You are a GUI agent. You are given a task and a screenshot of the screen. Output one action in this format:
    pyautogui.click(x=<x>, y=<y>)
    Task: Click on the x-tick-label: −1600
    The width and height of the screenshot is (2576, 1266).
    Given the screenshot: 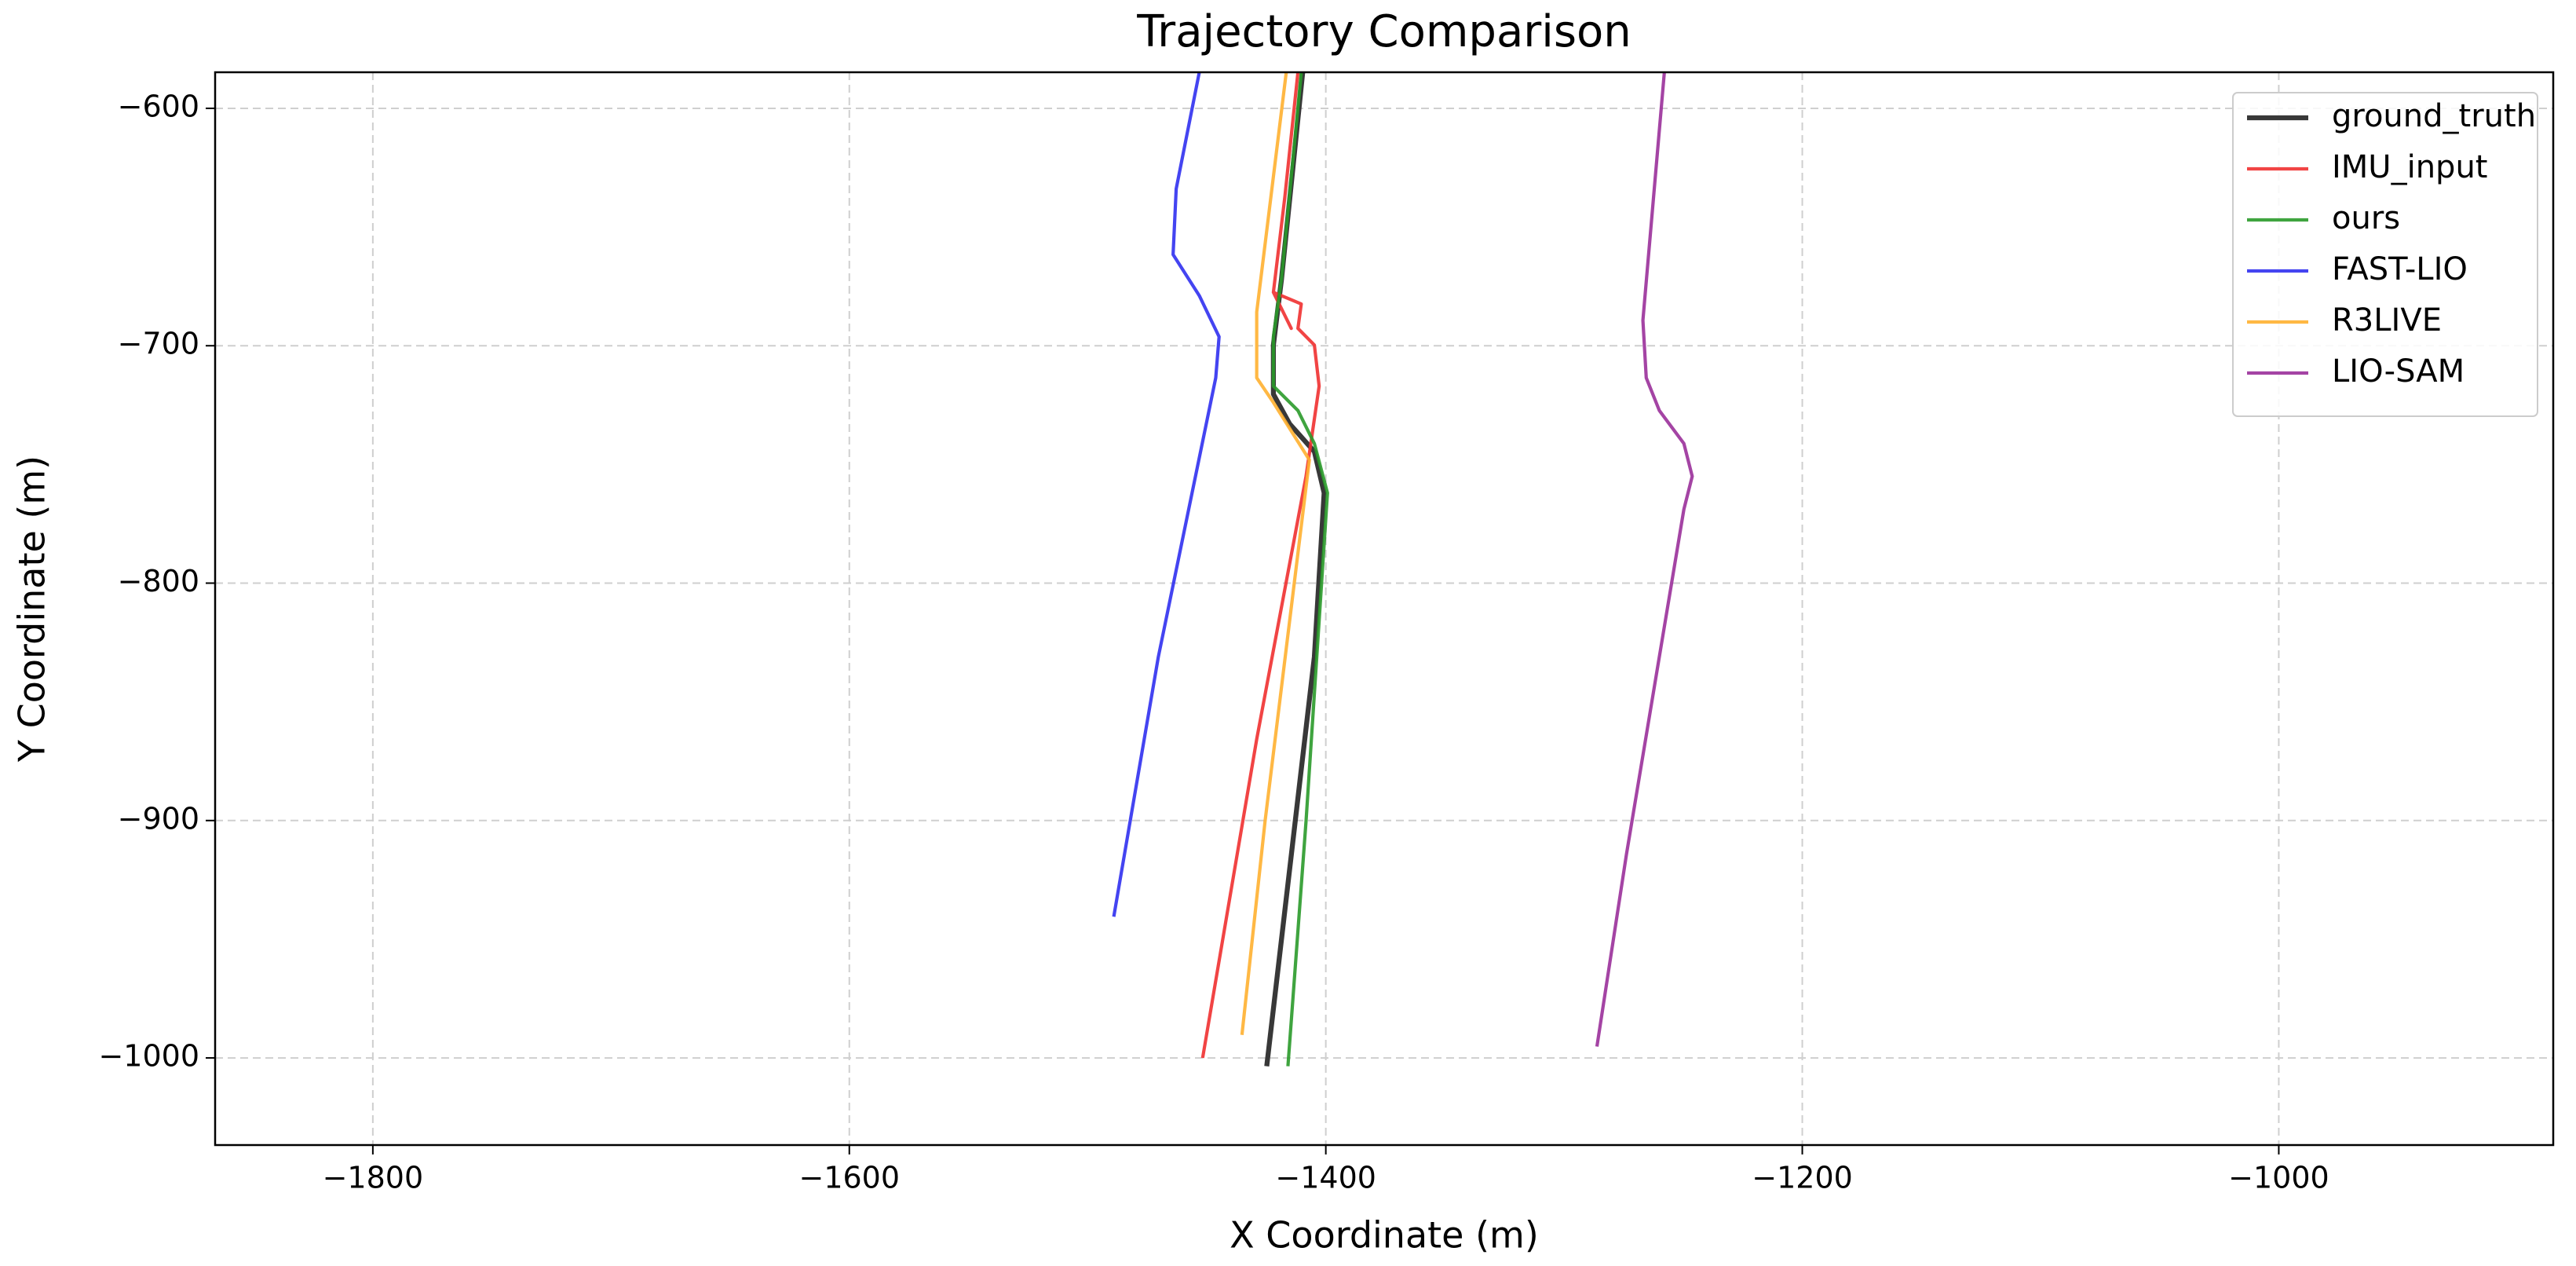 What is the action you would take?
    pyautogui.click(x=849, y=1178)
    